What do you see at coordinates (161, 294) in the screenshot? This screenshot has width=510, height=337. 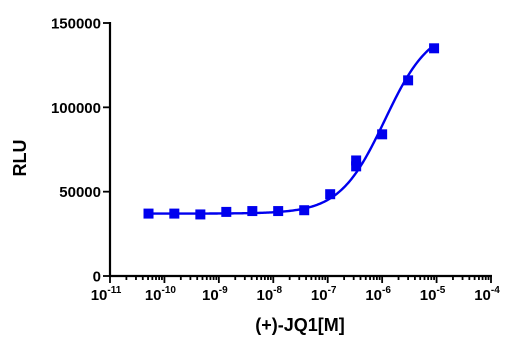 I see `x-tick-label: 10⁻¹⁰` at bounding box center [161, 294].